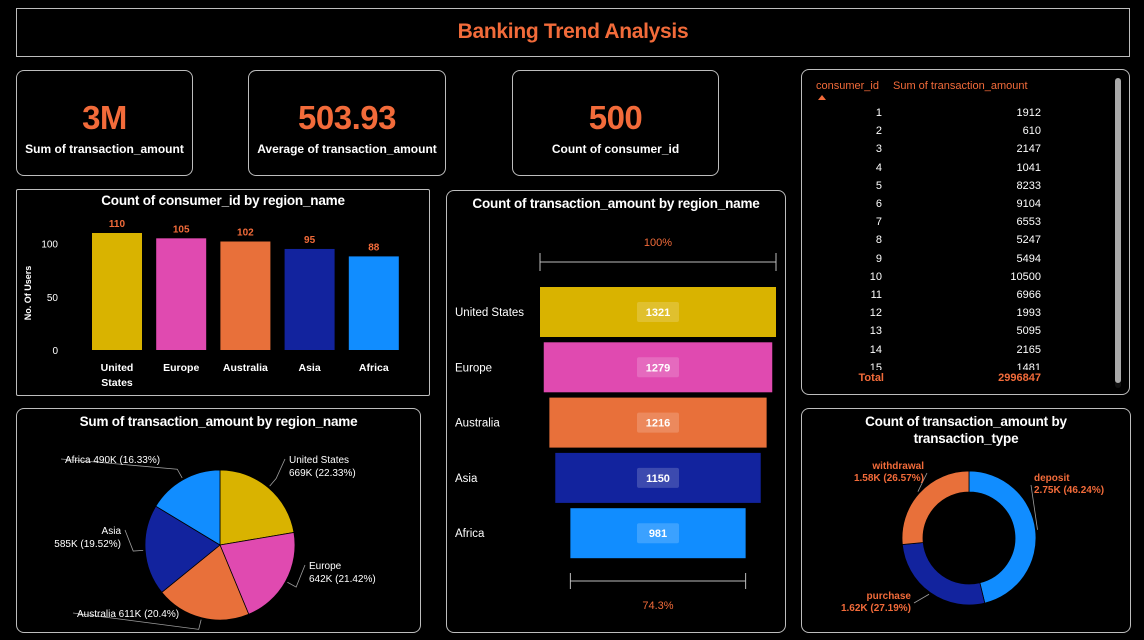  I want to click on table-cell-amount: 2147, so click(1028, 149).